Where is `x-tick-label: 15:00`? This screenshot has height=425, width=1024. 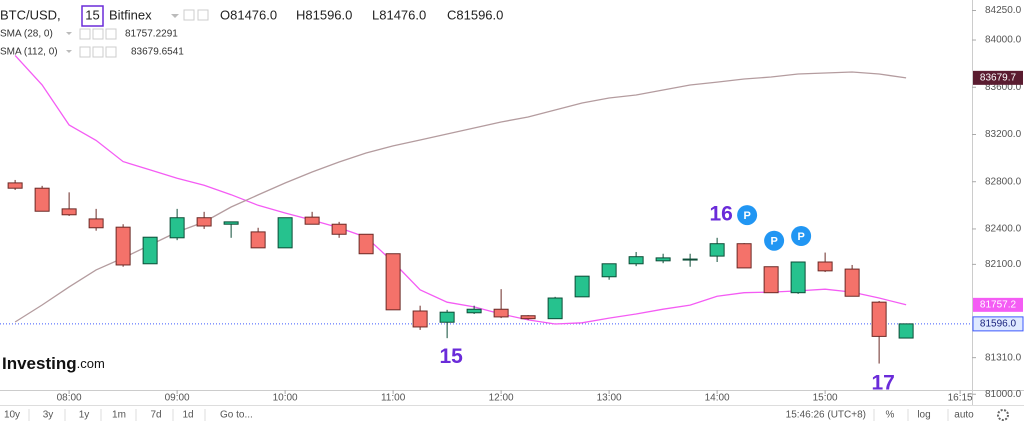
x-tick-label: 15:00 is located at coordinates (825, 398).